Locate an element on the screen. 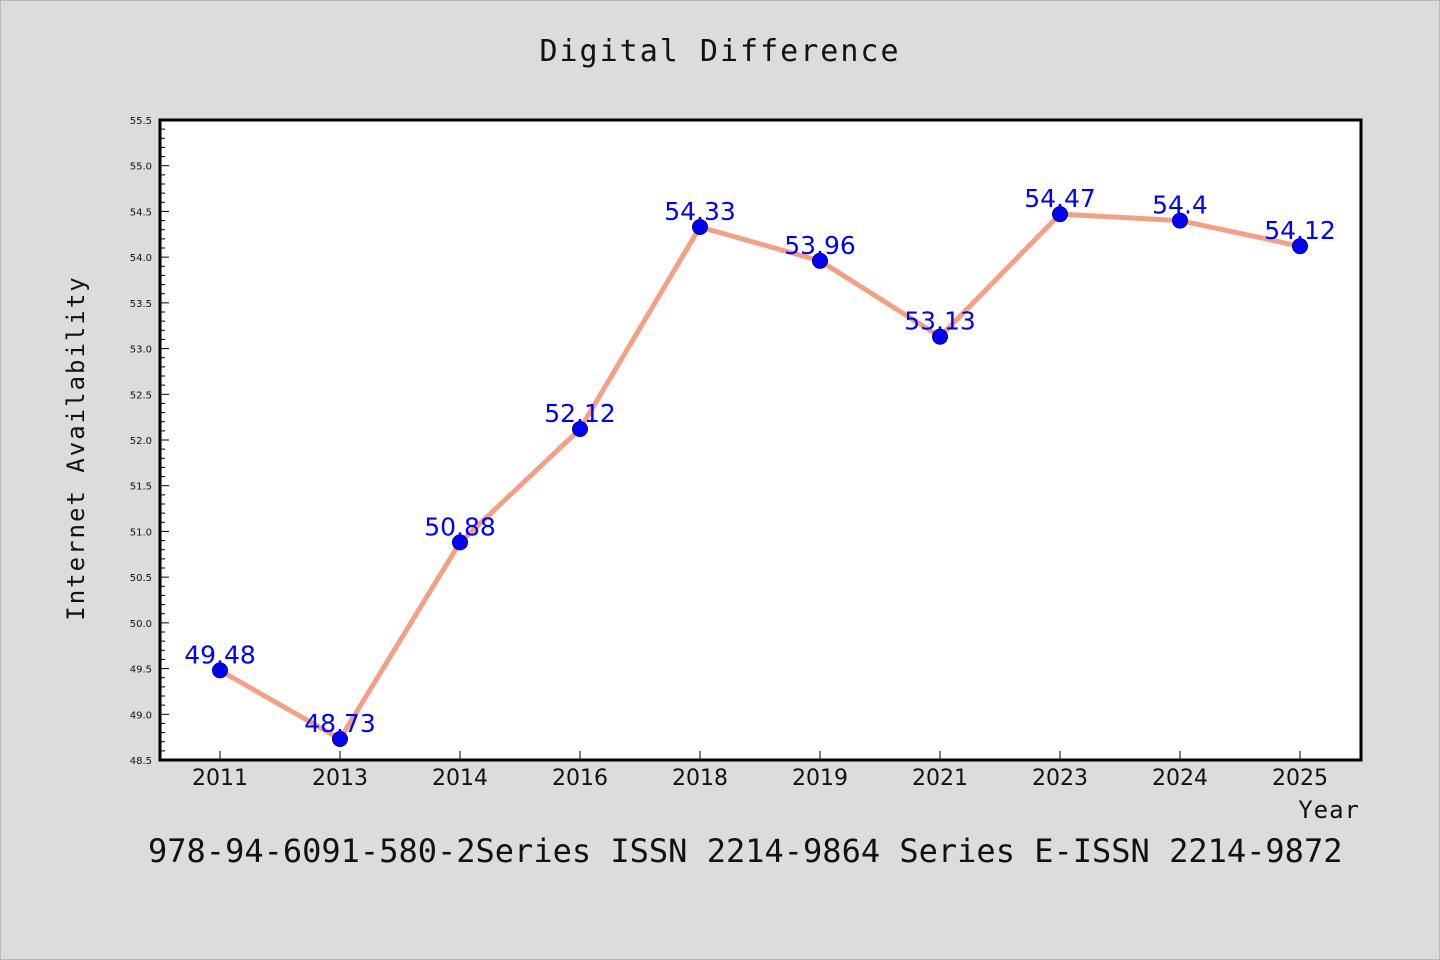 This screenshot has width=1440, height=960. x-tick-label: 2025 is located at coordinates (1300, 778).